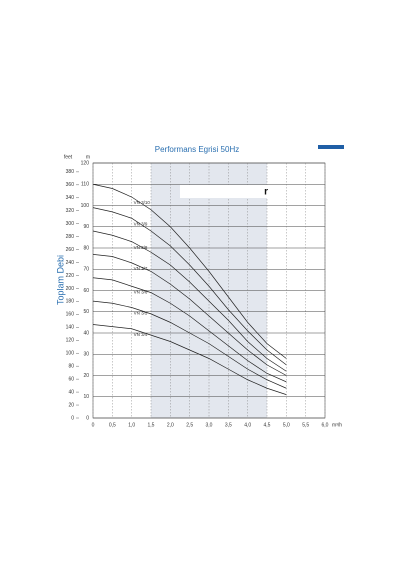 This screenshot has height=570, width=400. Describe the element at coordinates (86, 312) in the screenshot. I see `y-tick-label: 50` at that location.